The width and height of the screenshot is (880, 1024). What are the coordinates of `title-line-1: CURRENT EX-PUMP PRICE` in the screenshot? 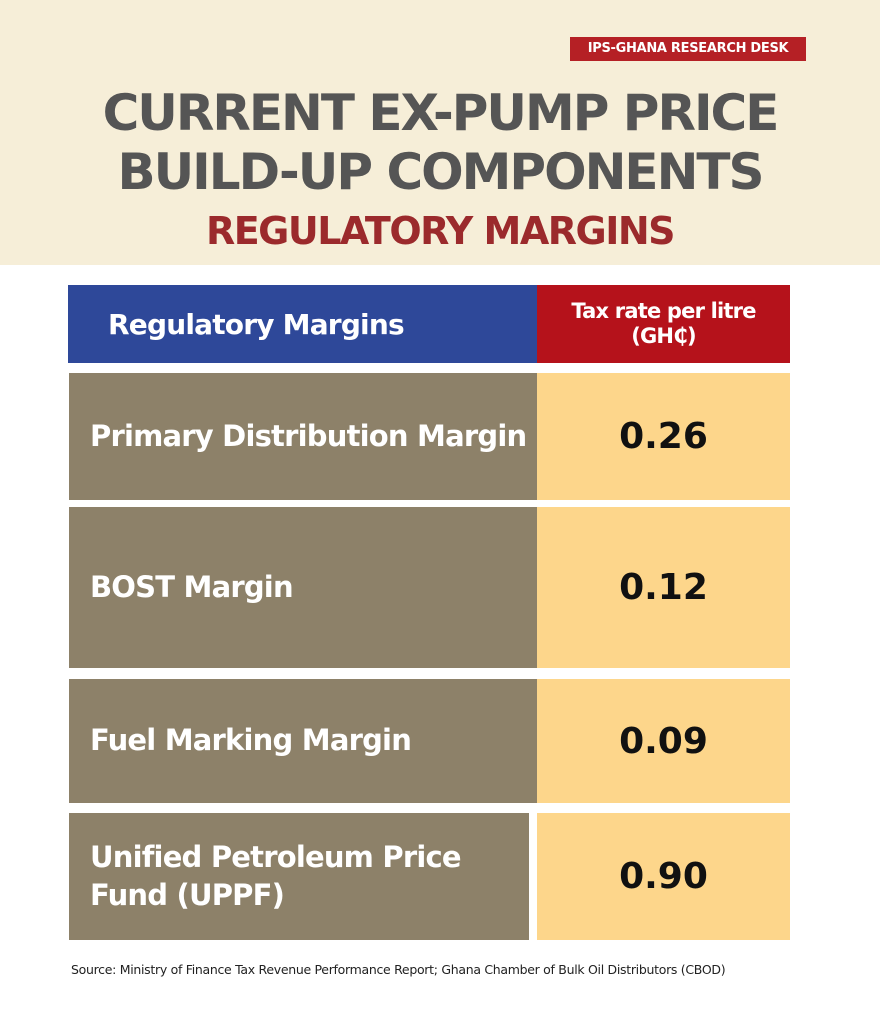 It's located at (441, 113).